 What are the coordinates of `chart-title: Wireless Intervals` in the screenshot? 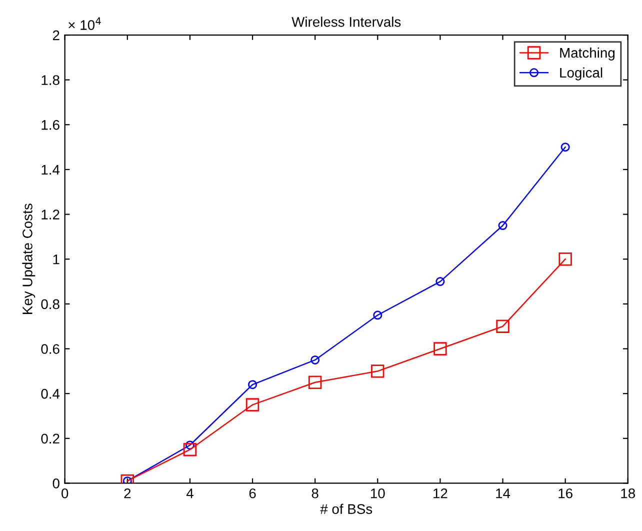 It's located at (346, 21).